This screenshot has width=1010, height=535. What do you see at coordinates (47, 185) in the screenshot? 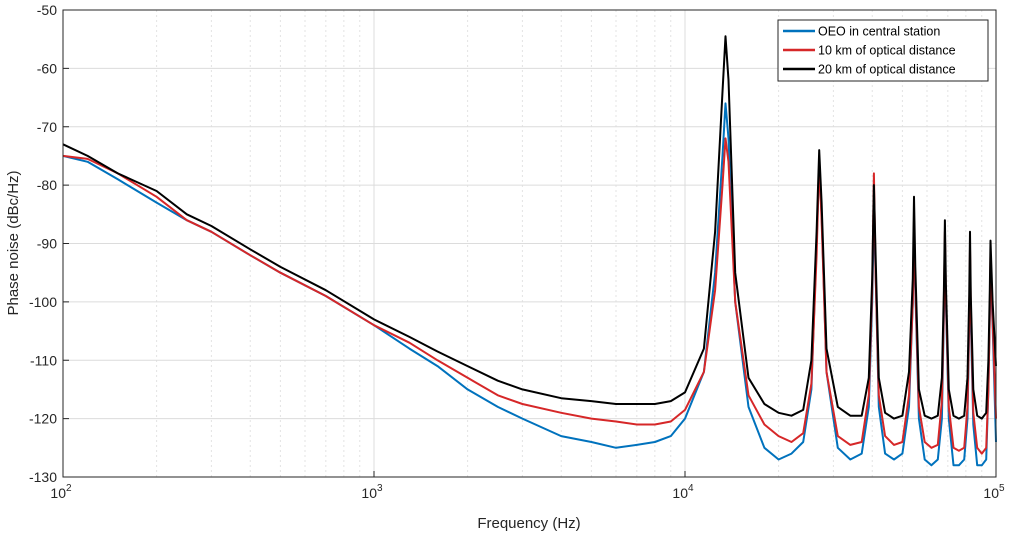
I see `y-tick-label: -80` at bounding box center [47, 185].